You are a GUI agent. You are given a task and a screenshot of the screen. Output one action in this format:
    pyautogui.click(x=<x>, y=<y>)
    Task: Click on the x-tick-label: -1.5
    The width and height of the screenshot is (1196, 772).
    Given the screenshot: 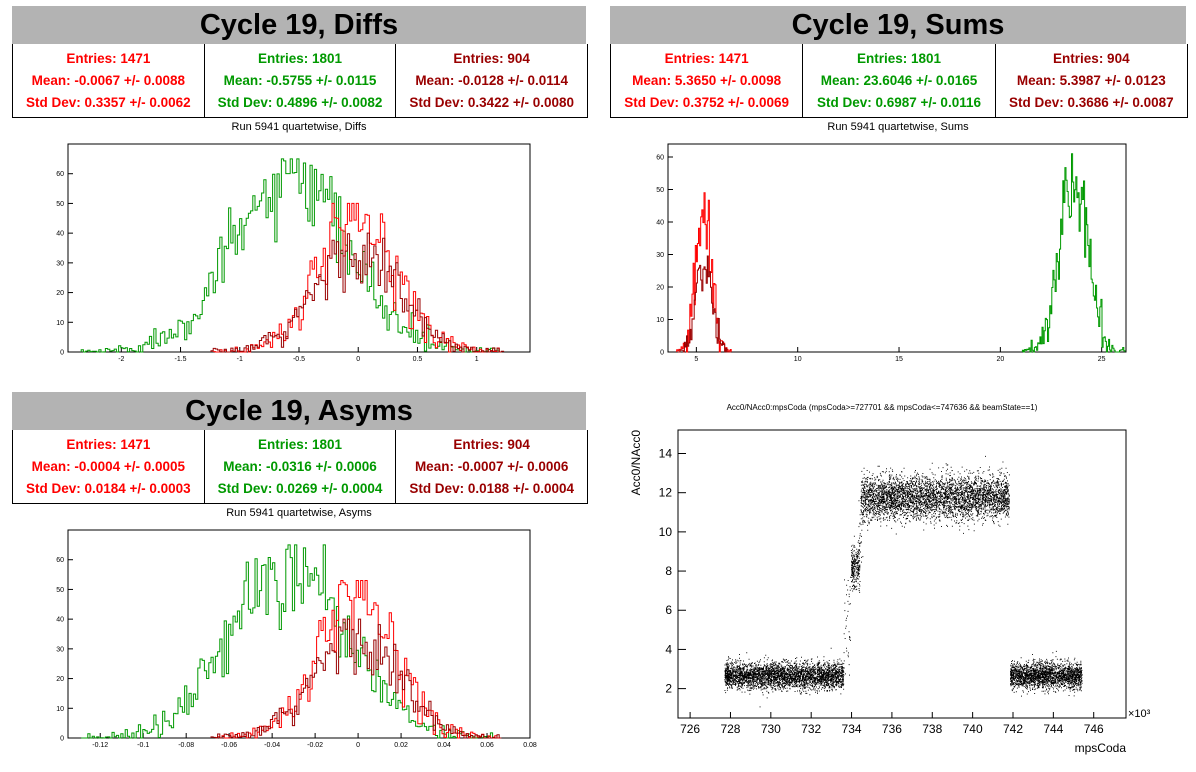 What is the action you would take?
    pyautogui.click(x=181, y=359)
    